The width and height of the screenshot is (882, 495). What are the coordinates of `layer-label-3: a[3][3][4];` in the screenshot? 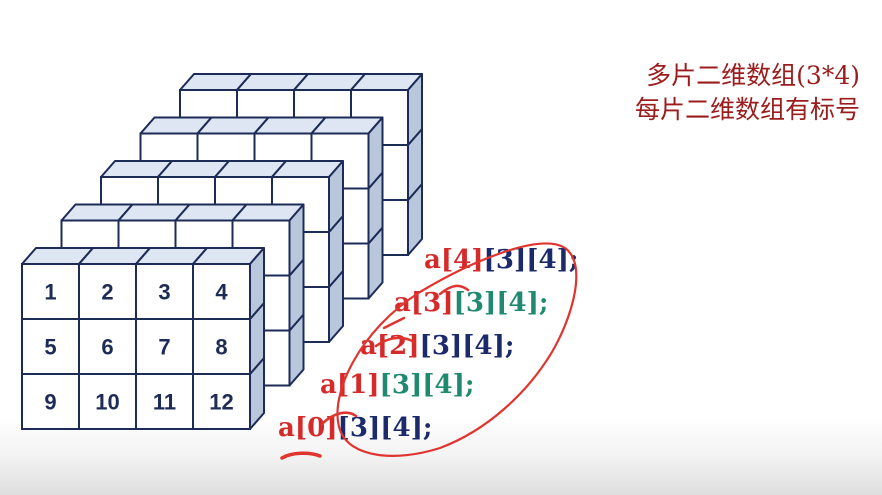 It's located at (471, 303).